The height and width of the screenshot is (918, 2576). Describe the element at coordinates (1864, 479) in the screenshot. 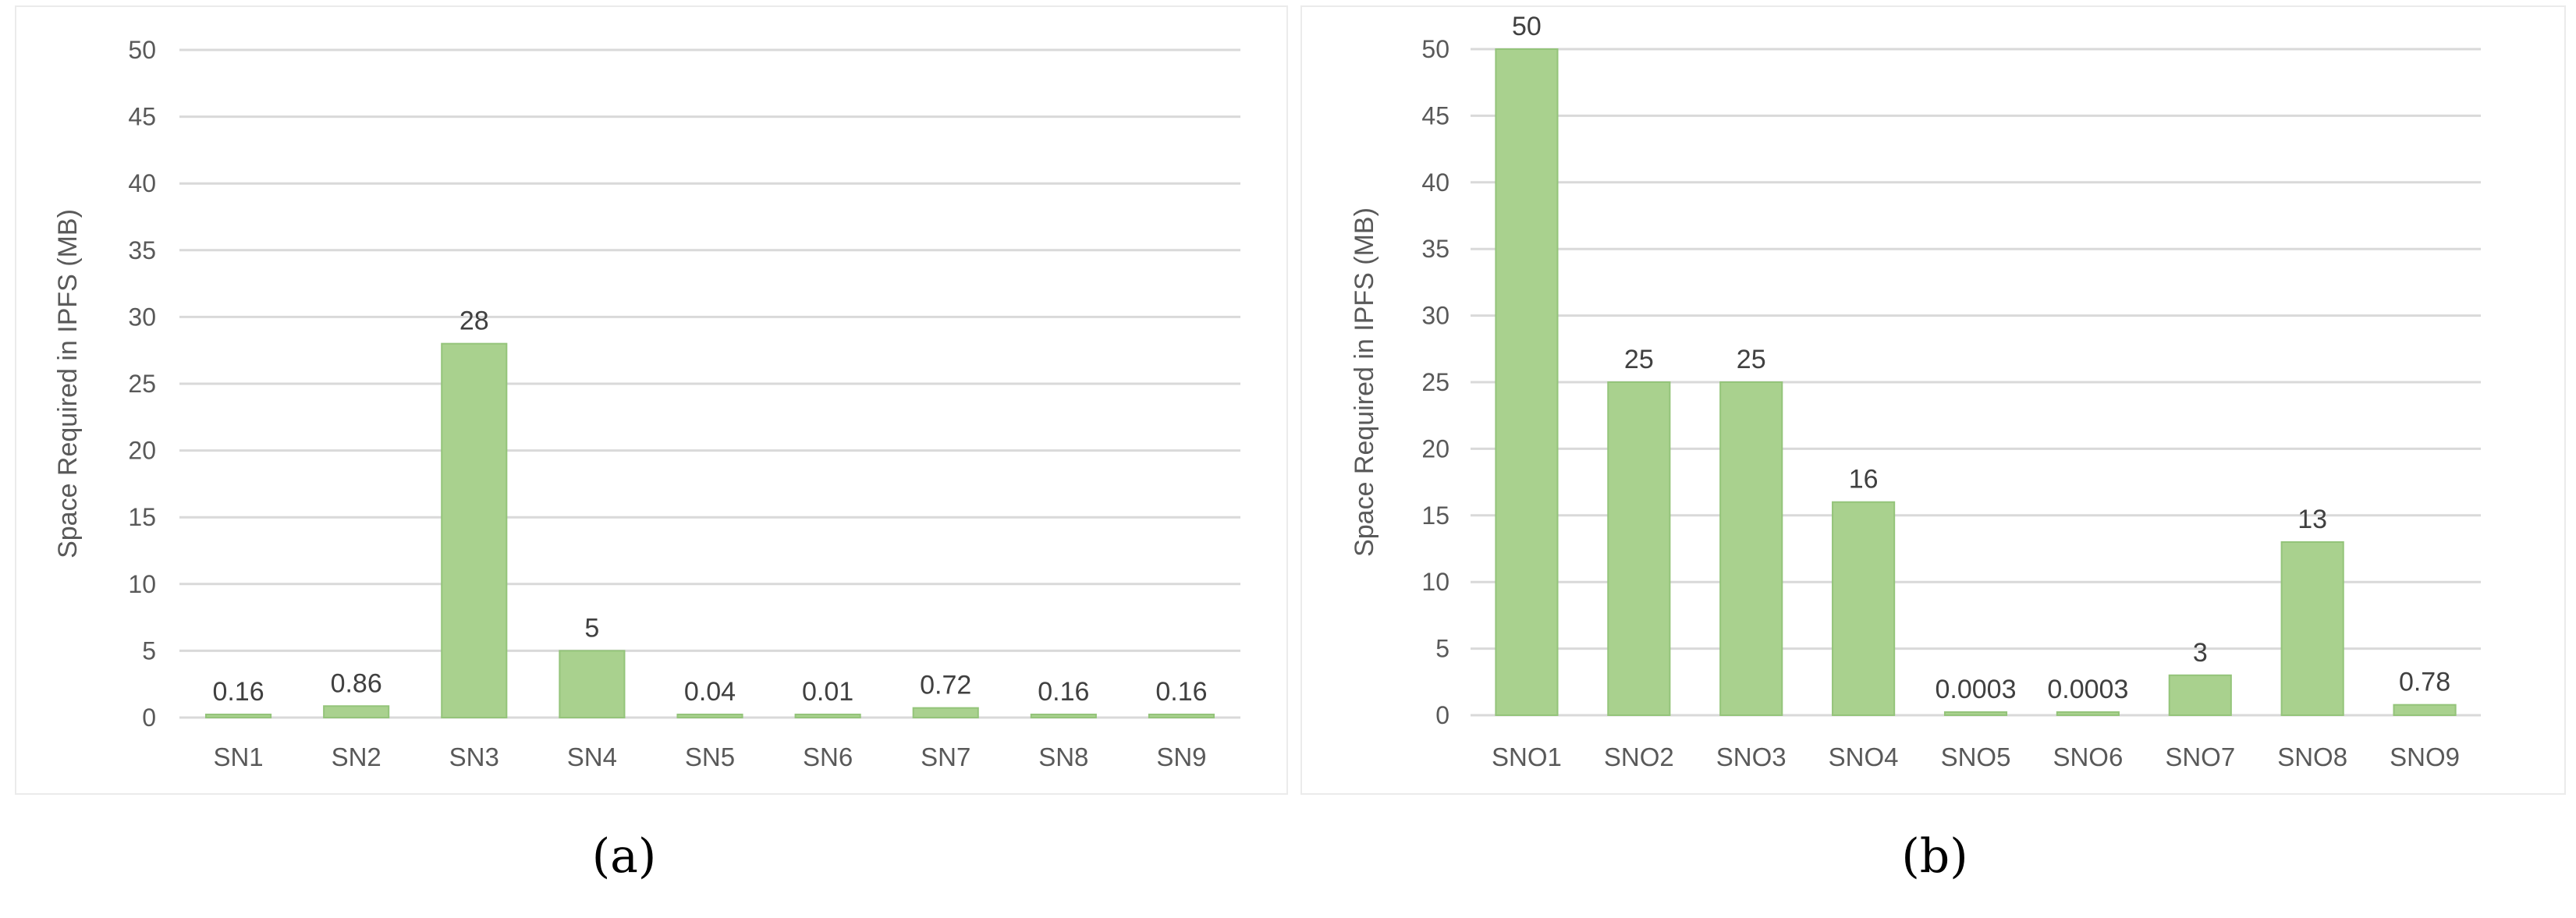

I see `data-label: 16` at that location.